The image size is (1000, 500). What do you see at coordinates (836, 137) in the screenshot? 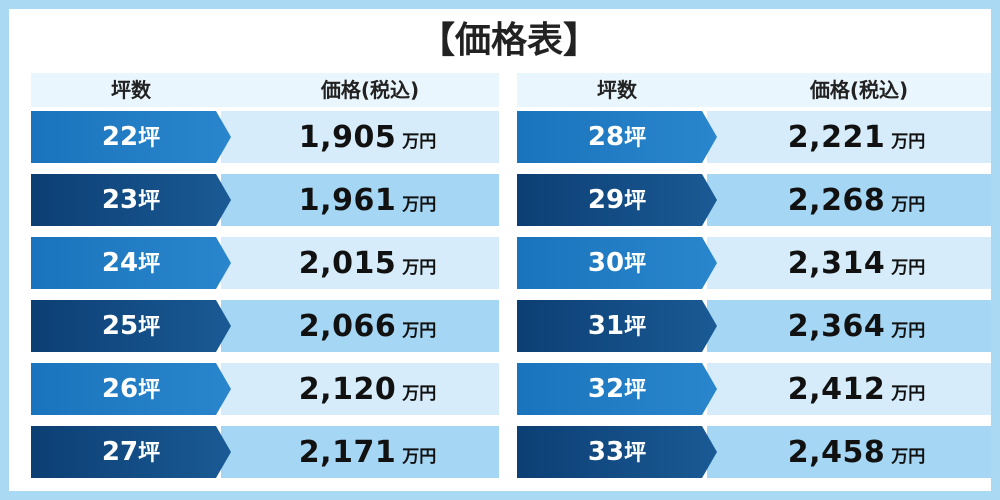
I see `price-number: 2,221` at bounding box center [836, 137].